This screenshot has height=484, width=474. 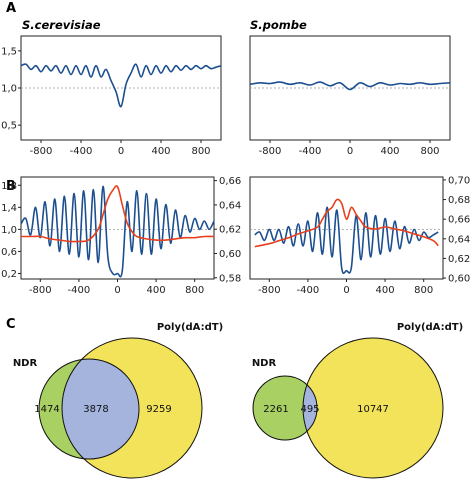 I want to click on y-tick-label: 0,5, so click(x=9, y=126).